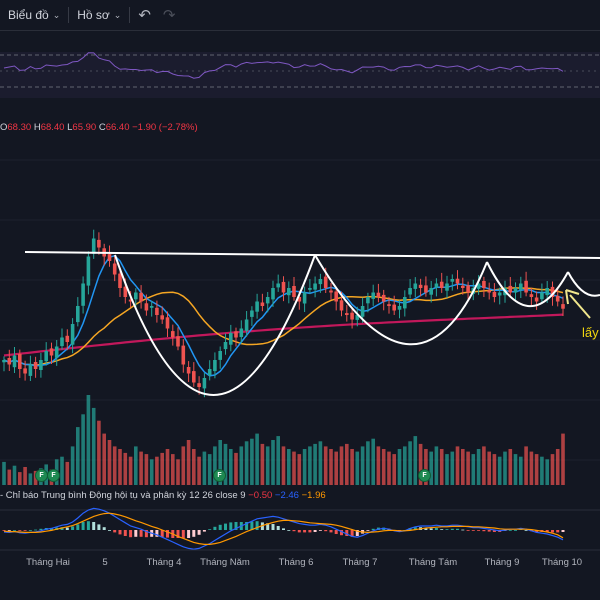 The height and width of the screenshot is (600, 600). Describe the element at coordinates (169, 15) in the screenshot. I see `redo-icon: ↷` at that location.